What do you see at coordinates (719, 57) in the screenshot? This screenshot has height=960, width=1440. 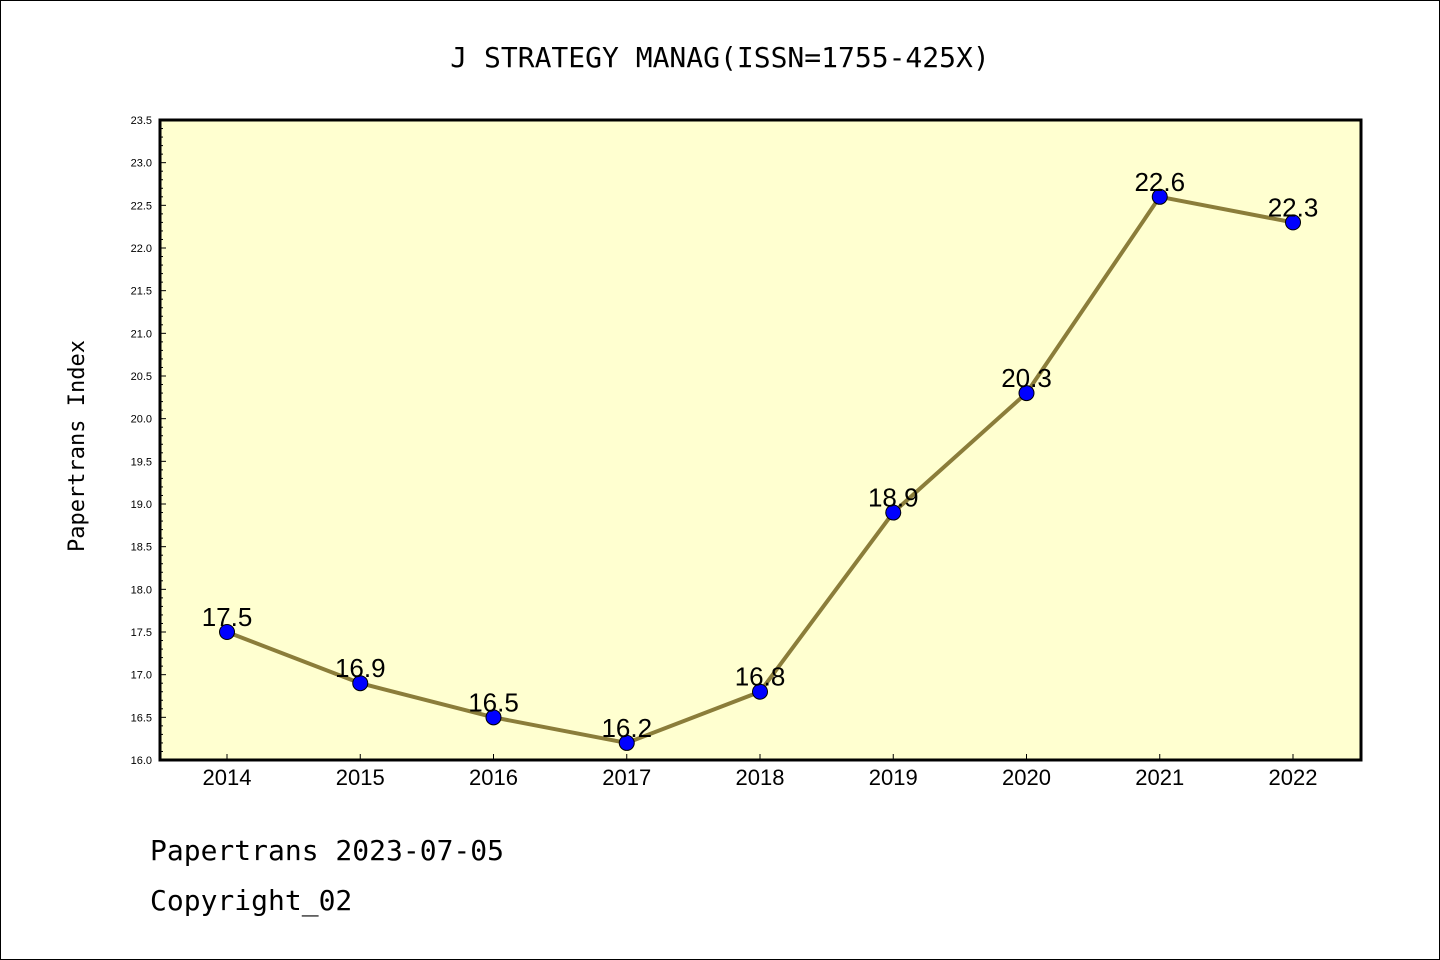 I see `chart-title: J STRATEGY MANAG(ISSN=1755-425X)` at bounding box center [719, 57].